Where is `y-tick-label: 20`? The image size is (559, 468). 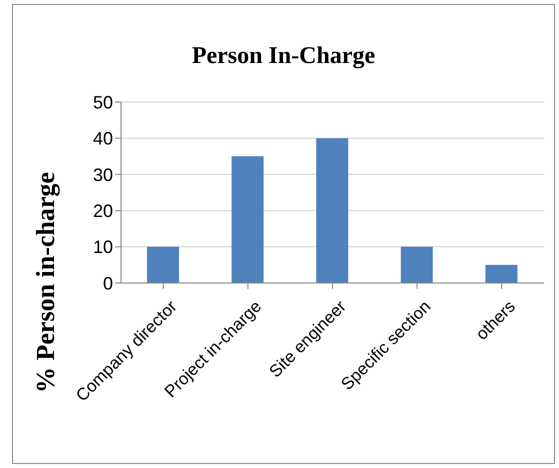 y-tick-label: 20 is located at coordinates (102, 210).